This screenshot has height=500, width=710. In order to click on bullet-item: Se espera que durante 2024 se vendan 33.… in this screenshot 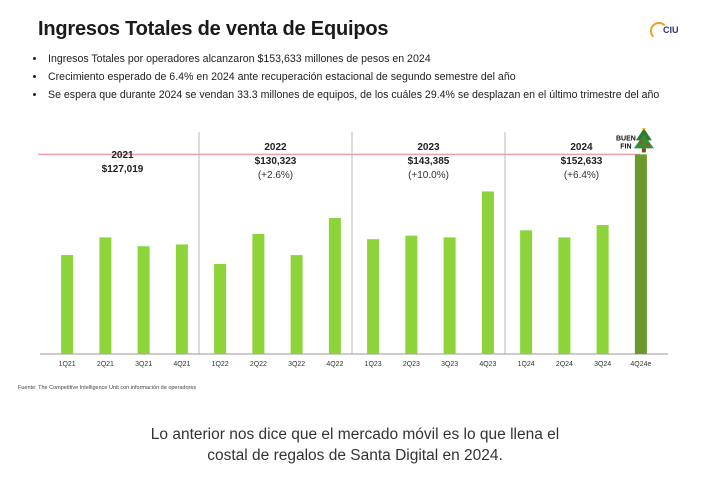, I will do `click(366, 95)`.